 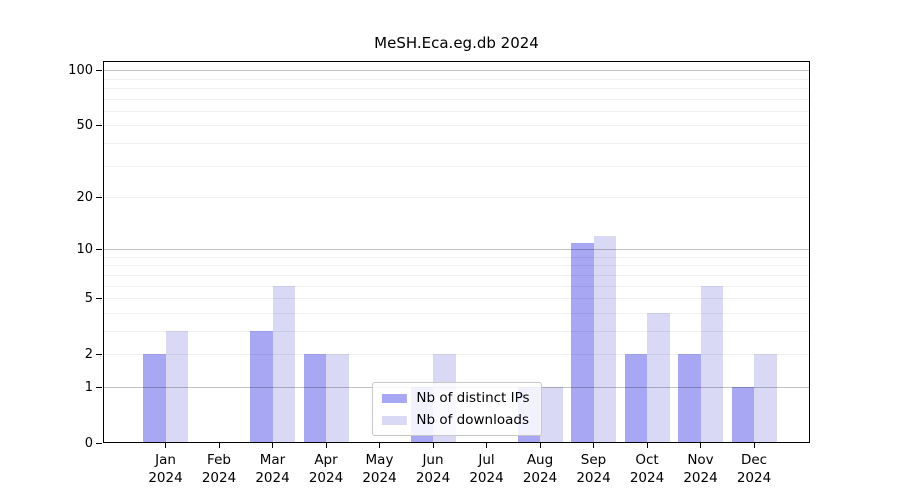 I want to click on y-tick-label: 20, so click(x=84, y=197).